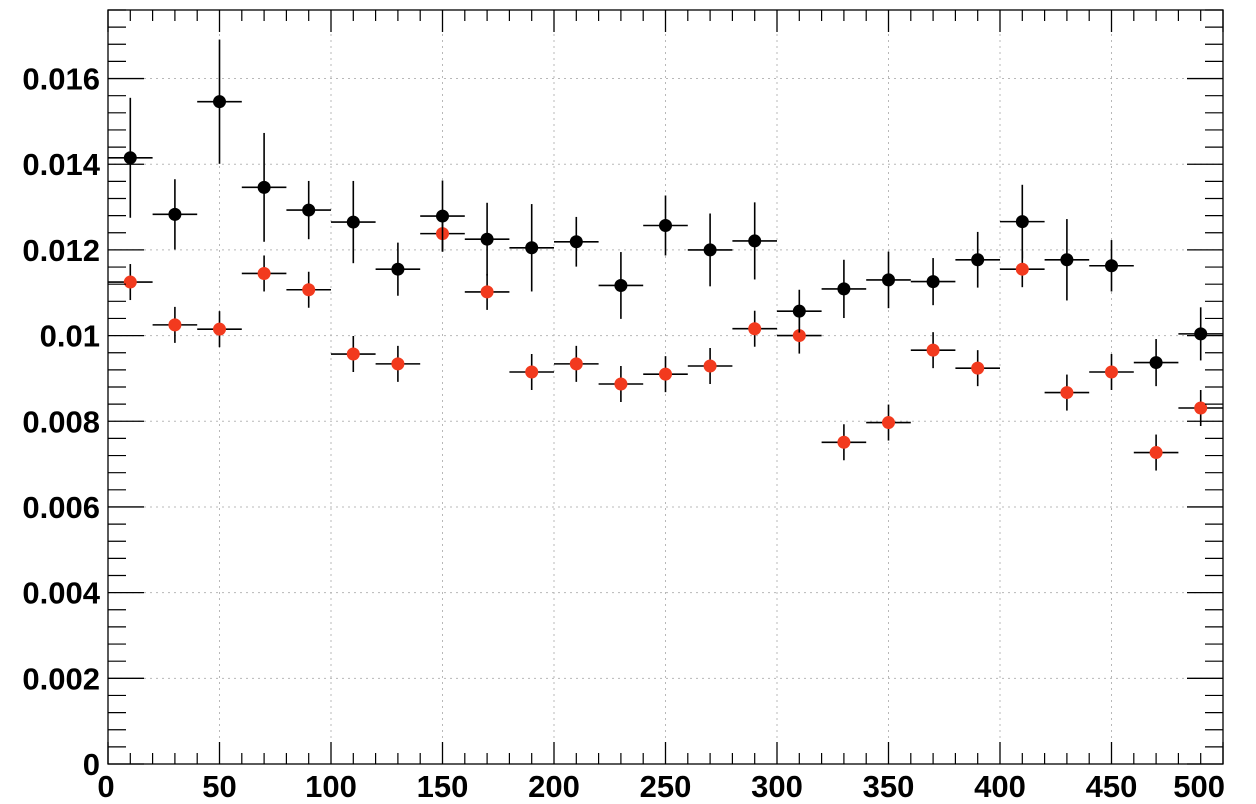 This screenshot has height=804, width=1256. Describe the element at coordinates (91, 764) in the screenshot. I see `y-tick-label: 0` at that location.